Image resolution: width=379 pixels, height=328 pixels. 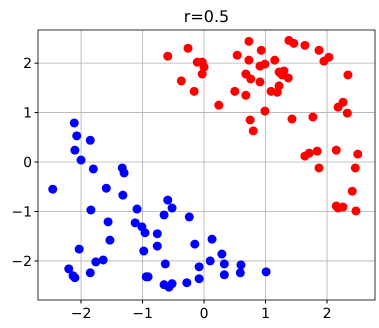 I want to click on y-tick-label: −1, so click(x=21, y=212).